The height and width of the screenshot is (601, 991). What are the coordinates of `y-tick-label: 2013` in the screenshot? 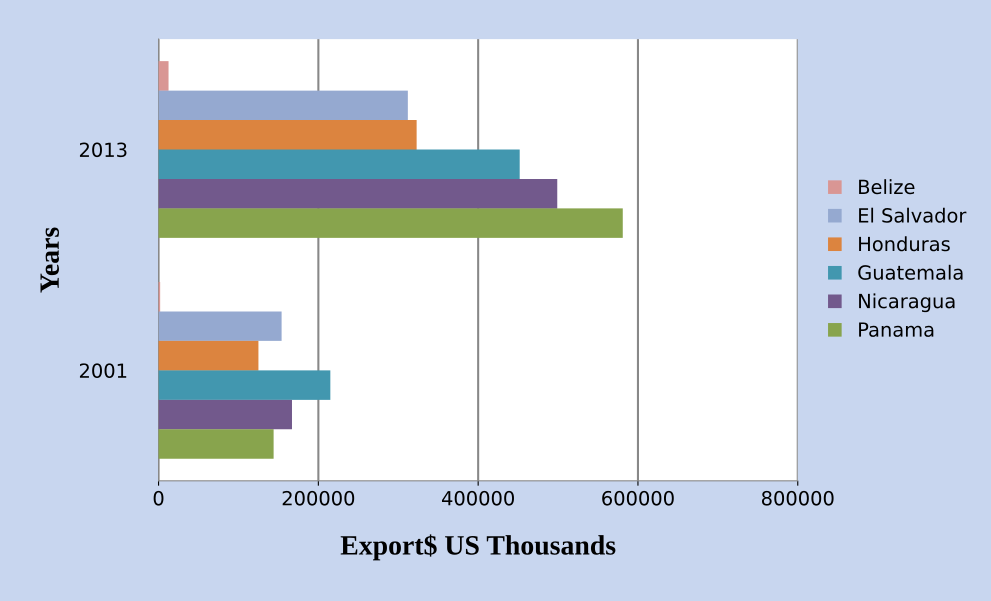 It's located at (103, 150).